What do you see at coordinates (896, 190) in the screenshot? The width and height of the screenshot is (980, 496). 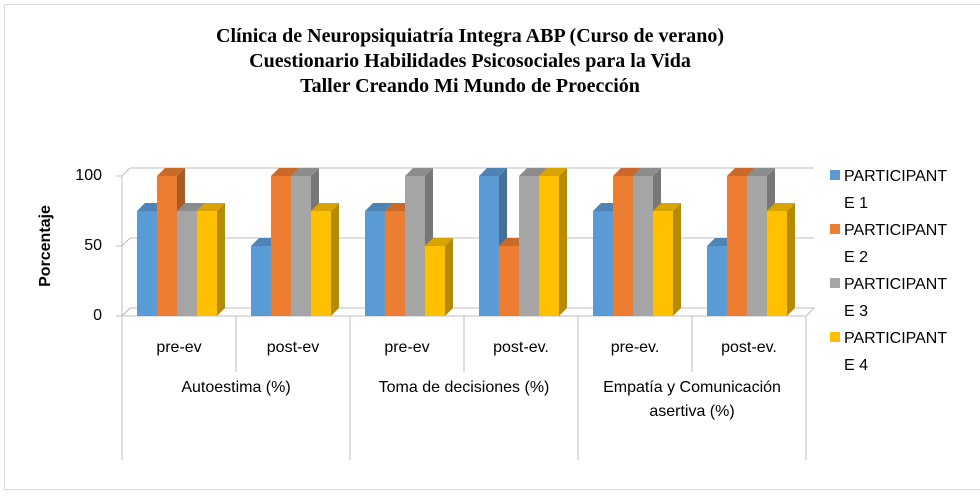 I see `legend-label: PARTICIPANTE 1` at bounding box center [896, 190].